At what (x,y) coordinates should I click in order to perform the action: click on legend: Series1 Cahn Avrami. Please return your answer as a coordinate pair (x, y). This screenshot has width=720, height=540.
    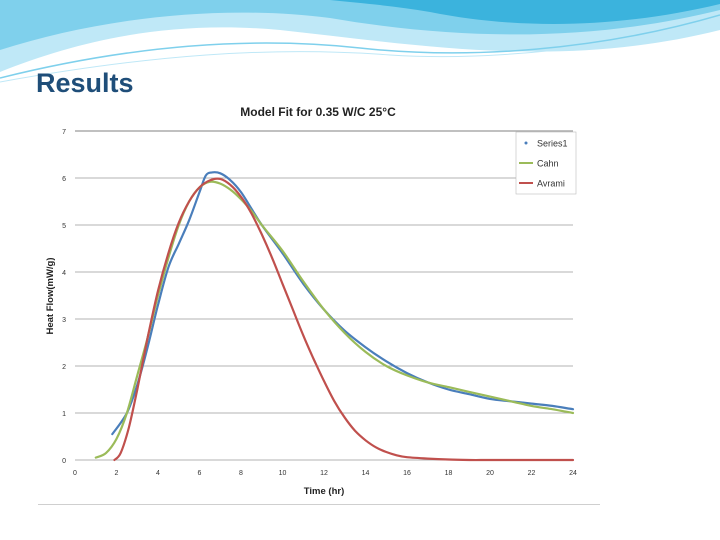
    Looking at the image, I should click on (546, 163).